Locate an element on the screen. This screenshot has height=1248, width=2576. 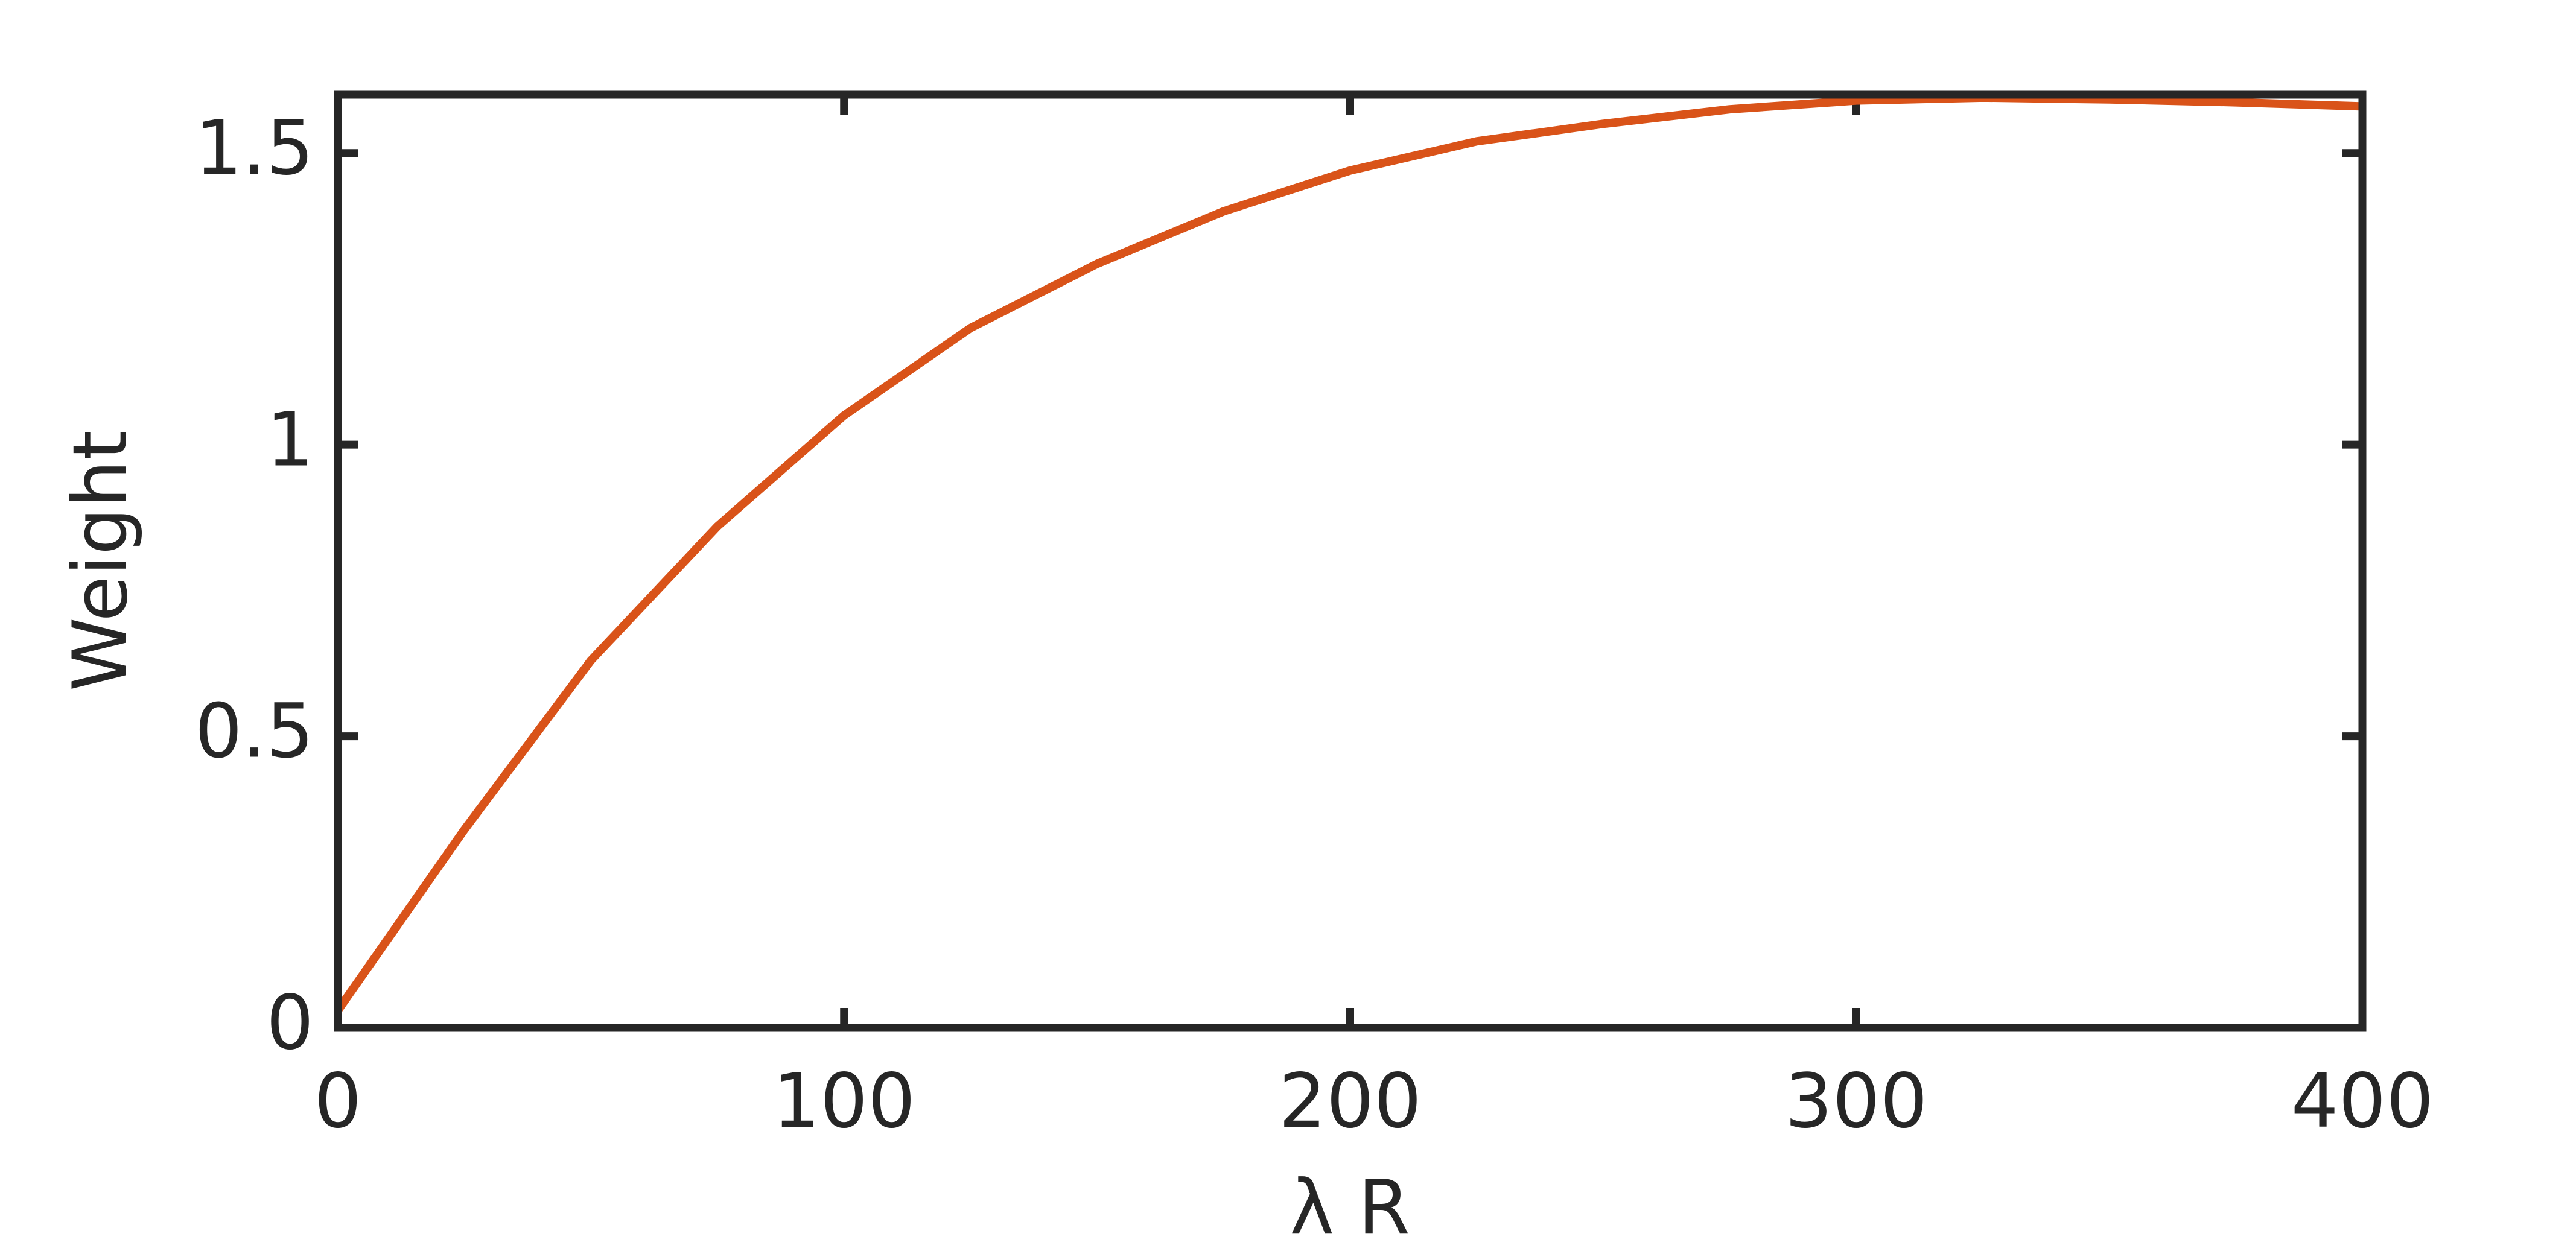
x-tick-label: 300 is located at coordinates (1856, 1101).